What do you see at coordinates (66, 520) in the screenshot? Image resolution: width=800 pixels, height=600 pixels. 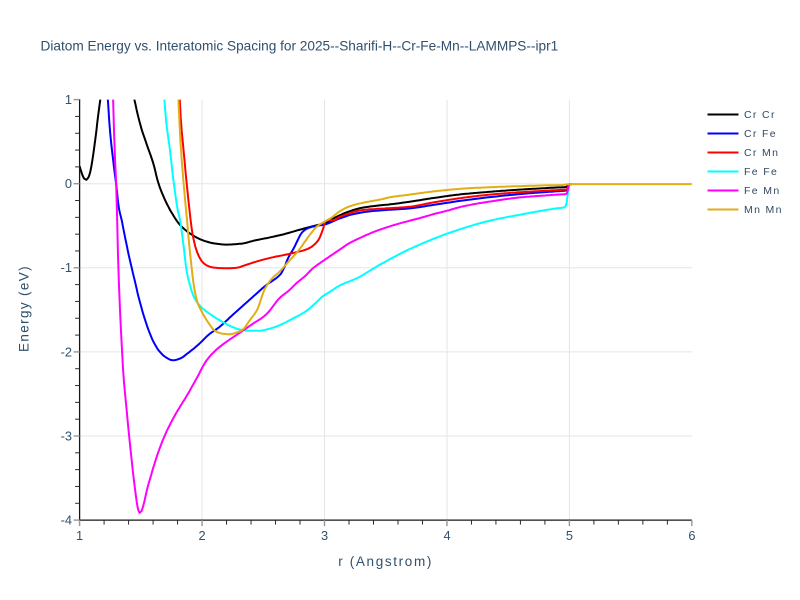 I see `svg-text: -4` at bounding box center [66, 520].